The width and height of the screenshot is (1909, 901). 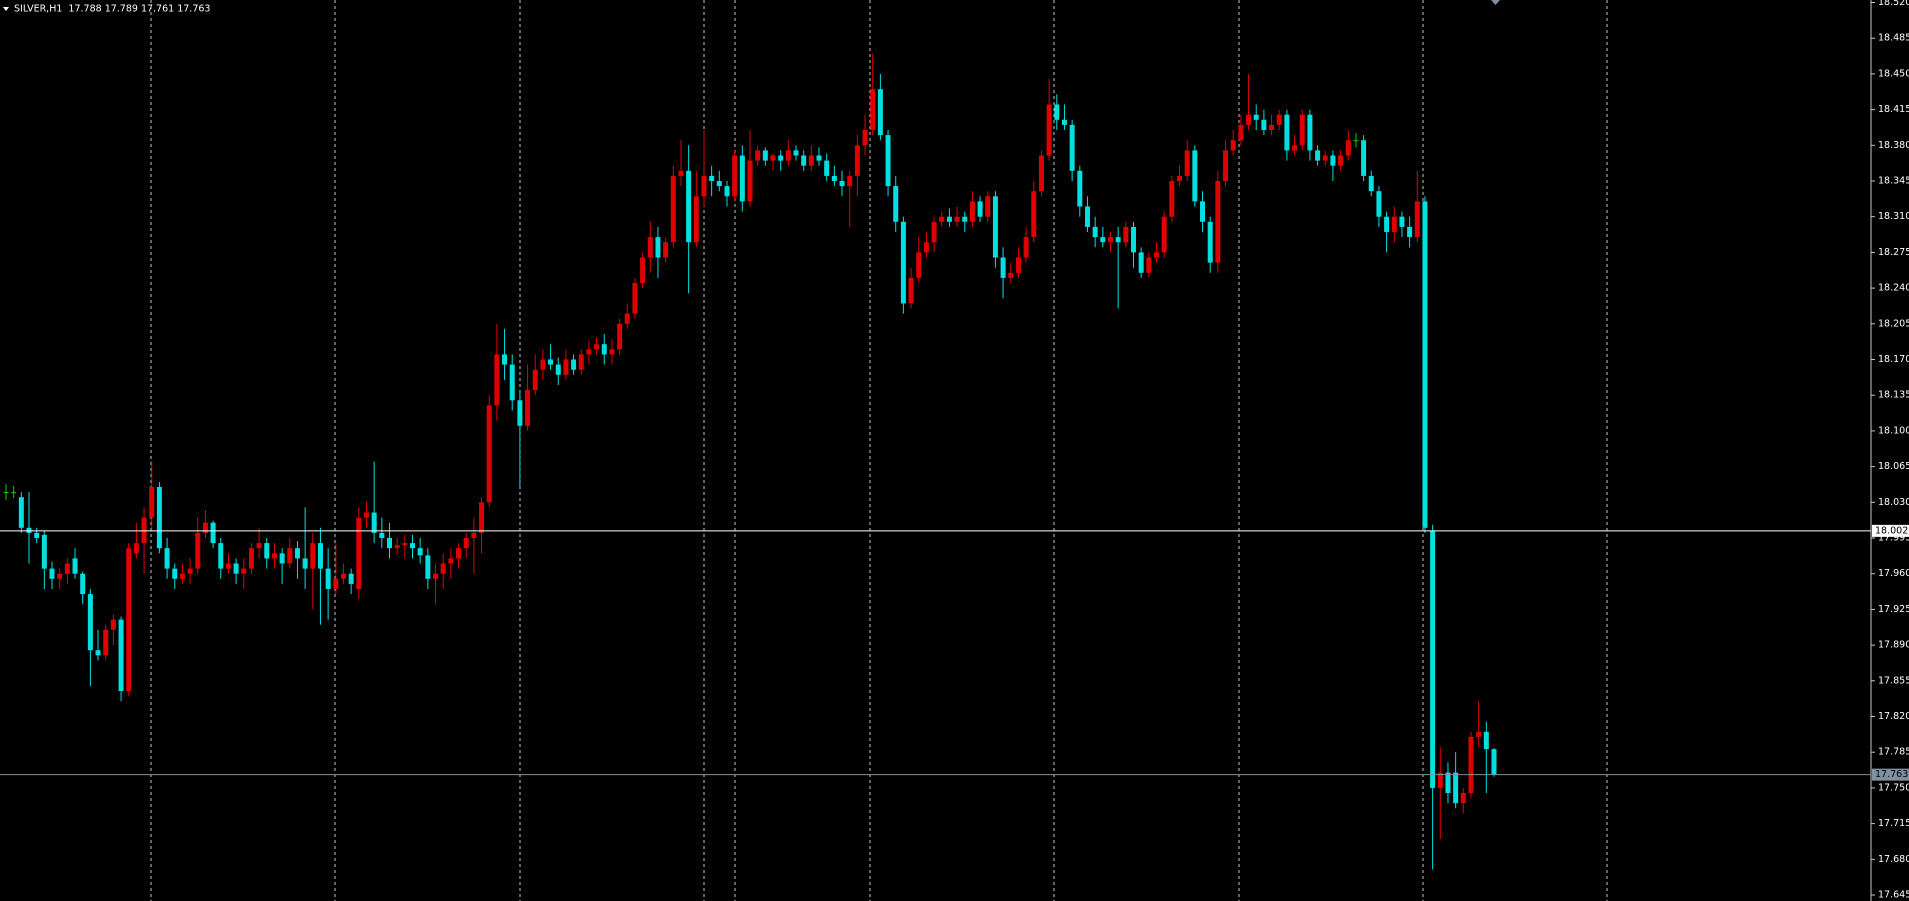 What do you see at coordinates (1893, 823) in the screenshot?
I see `y-tick-label: 17.715` at bounding box center [1893, 823].